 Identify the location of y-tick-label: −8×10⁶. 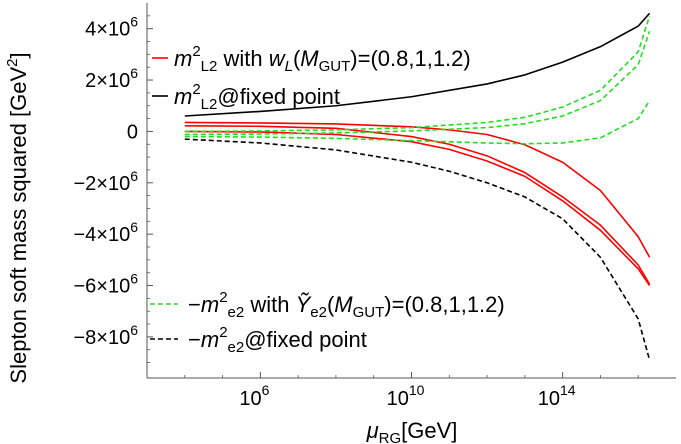
(105, 335).